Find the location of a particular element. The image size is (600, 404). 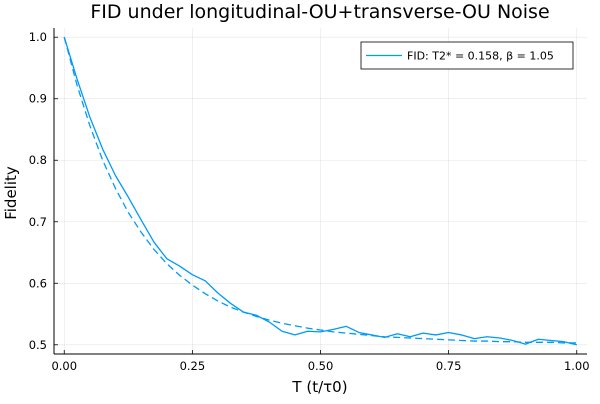

y-tick-label-4: 0.9 is located at coordinates (38, 99).